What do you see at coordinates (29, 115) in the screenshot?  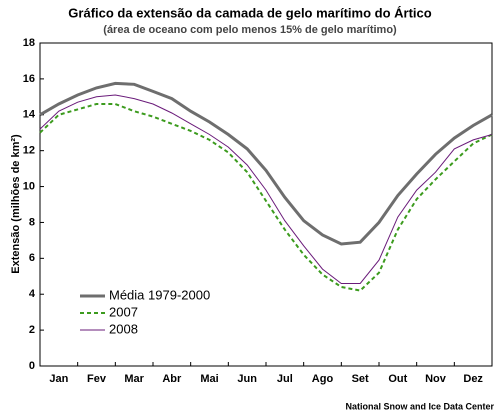 I see `y-tick-label: 14` at bounding box center [29, 115].